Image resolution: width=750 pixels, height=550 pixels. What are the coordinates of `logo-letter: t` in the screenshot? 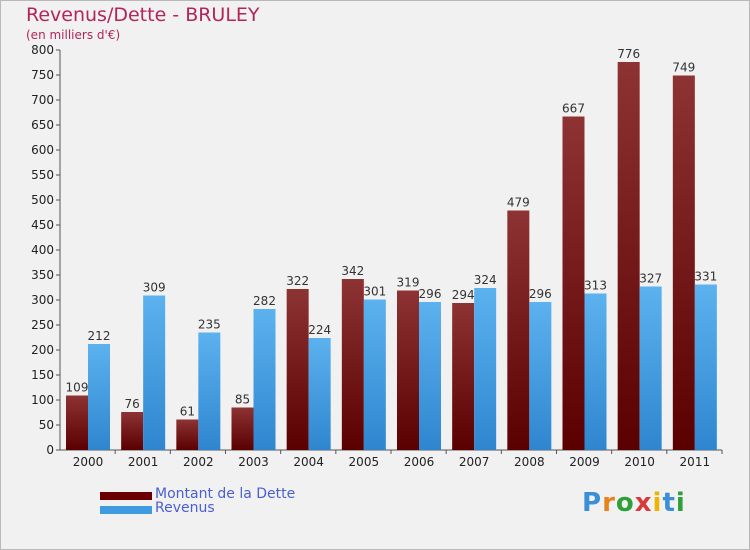 It's located at (669, 503).